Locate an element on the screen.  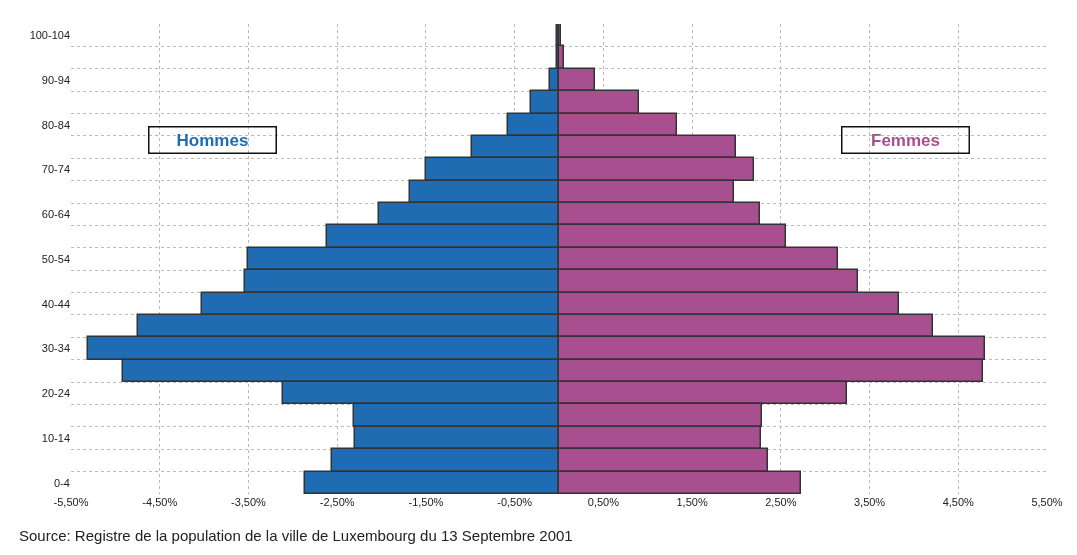
y-tick-label: 80-84 is located at coordinates (55, 124).